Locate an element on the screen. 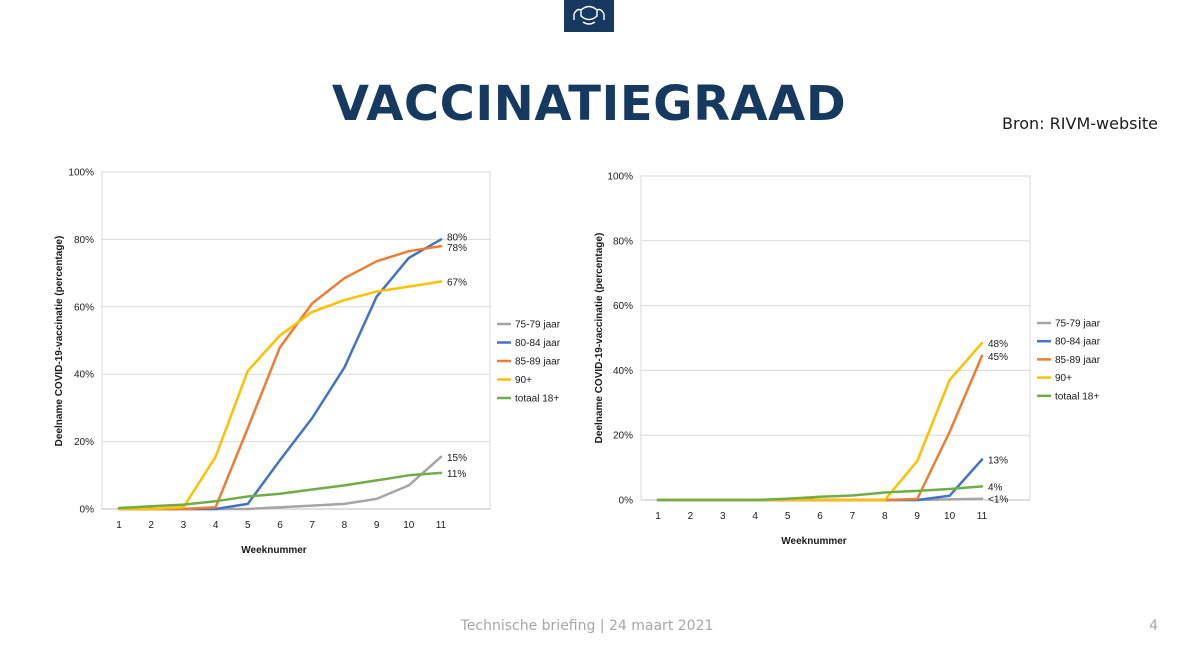  data-label: 45% is located at coordinates (998, 357).